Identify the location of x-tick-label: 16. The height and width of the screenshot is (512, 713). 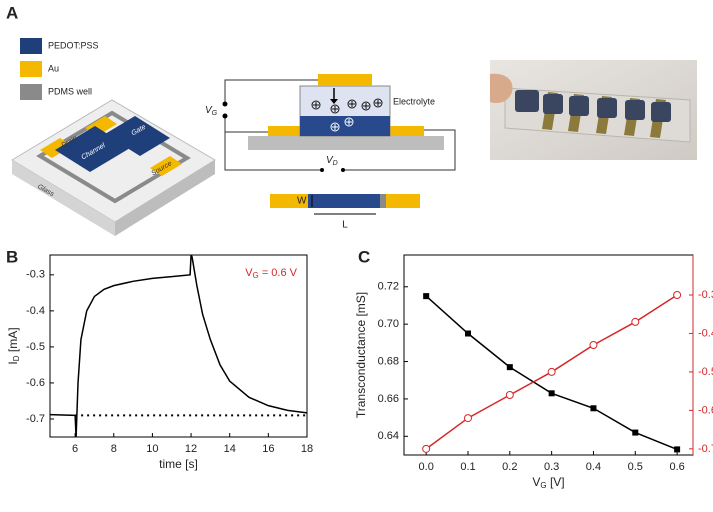
(268, 449).